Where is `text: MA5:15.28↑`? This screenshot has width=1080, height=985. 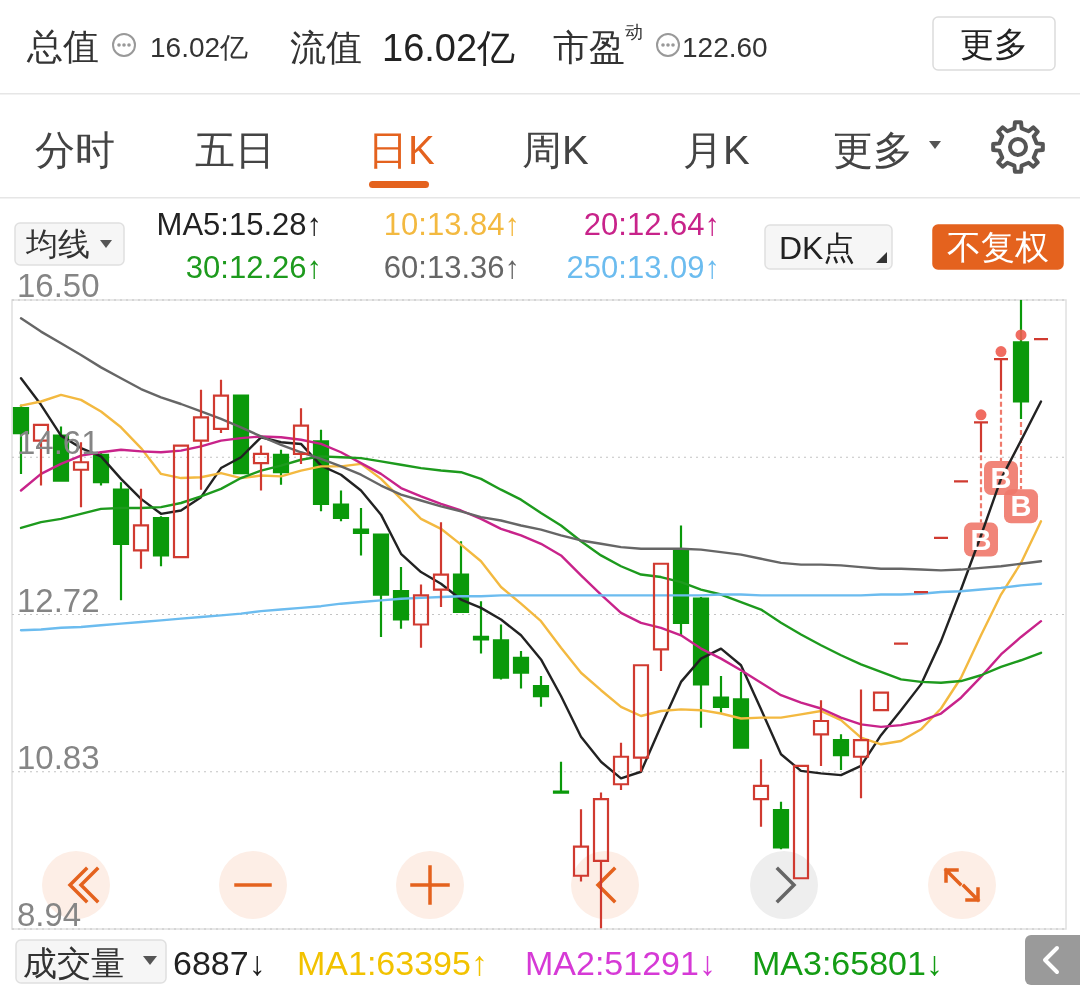
text: MA5:15.28↑ is located at coordinates (239, 224).